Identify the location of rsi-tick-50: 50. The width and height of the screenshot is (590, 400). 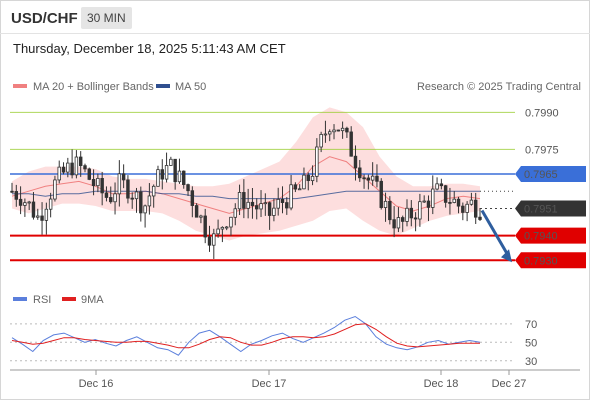
(531, 343).